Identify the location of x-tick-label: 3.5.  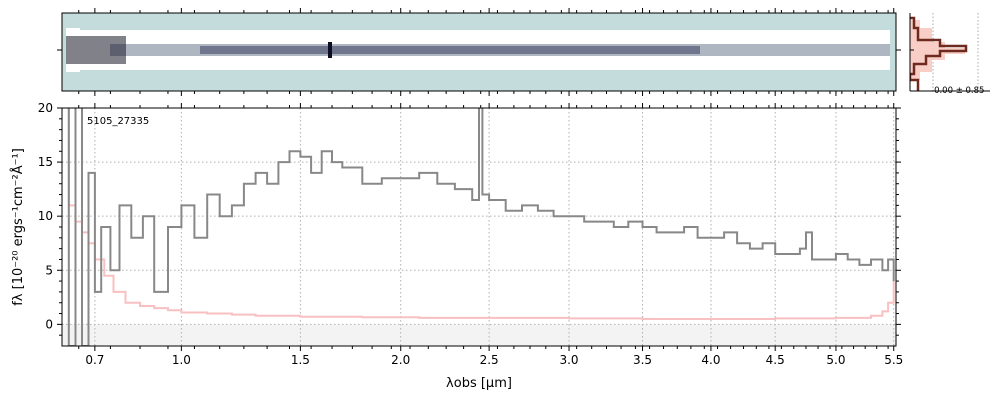
(642, 360).